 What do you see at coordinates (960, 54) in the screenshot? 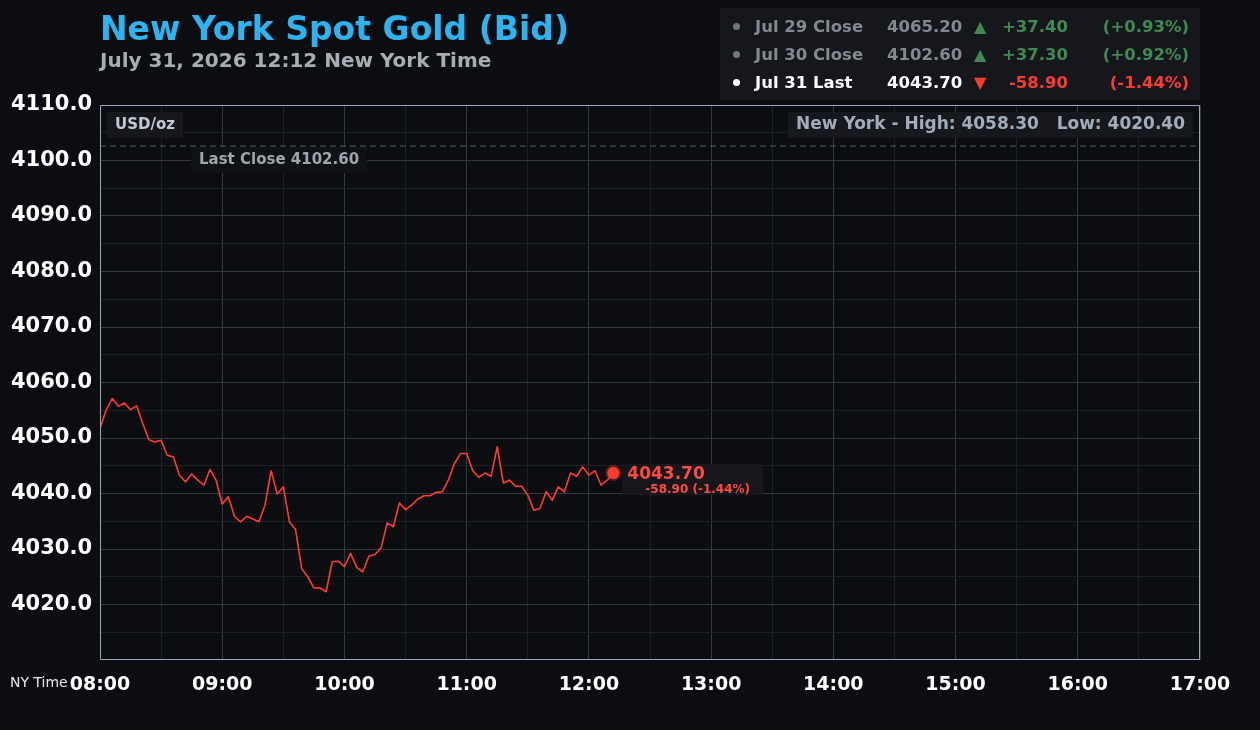
I see `info-panel: Jul 29 Close 4065.20 ▲ +37.40 (+0.93%) Jul 30 Close 4102.60 ▲ +37.30 (+0.92%) Jul 31 Last 4043.70 ▼ -58.90 (-1.44%)` at bounding box center [960, 54].